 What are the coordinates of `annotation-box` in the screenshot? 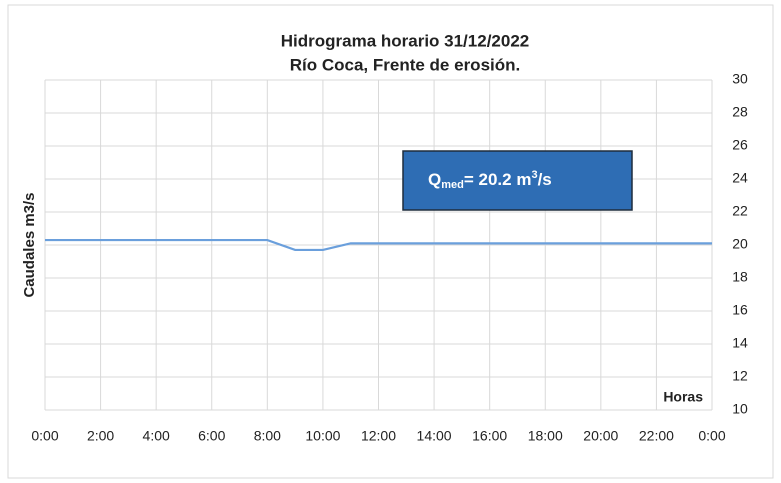 It's located at (517, 180).